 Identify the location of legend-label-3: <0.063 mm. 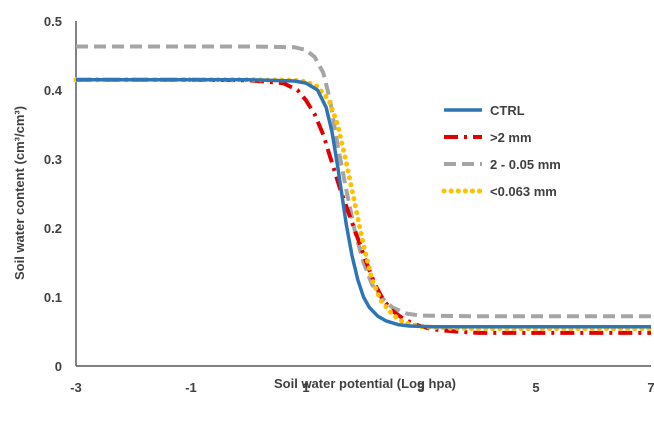
(523, 191).